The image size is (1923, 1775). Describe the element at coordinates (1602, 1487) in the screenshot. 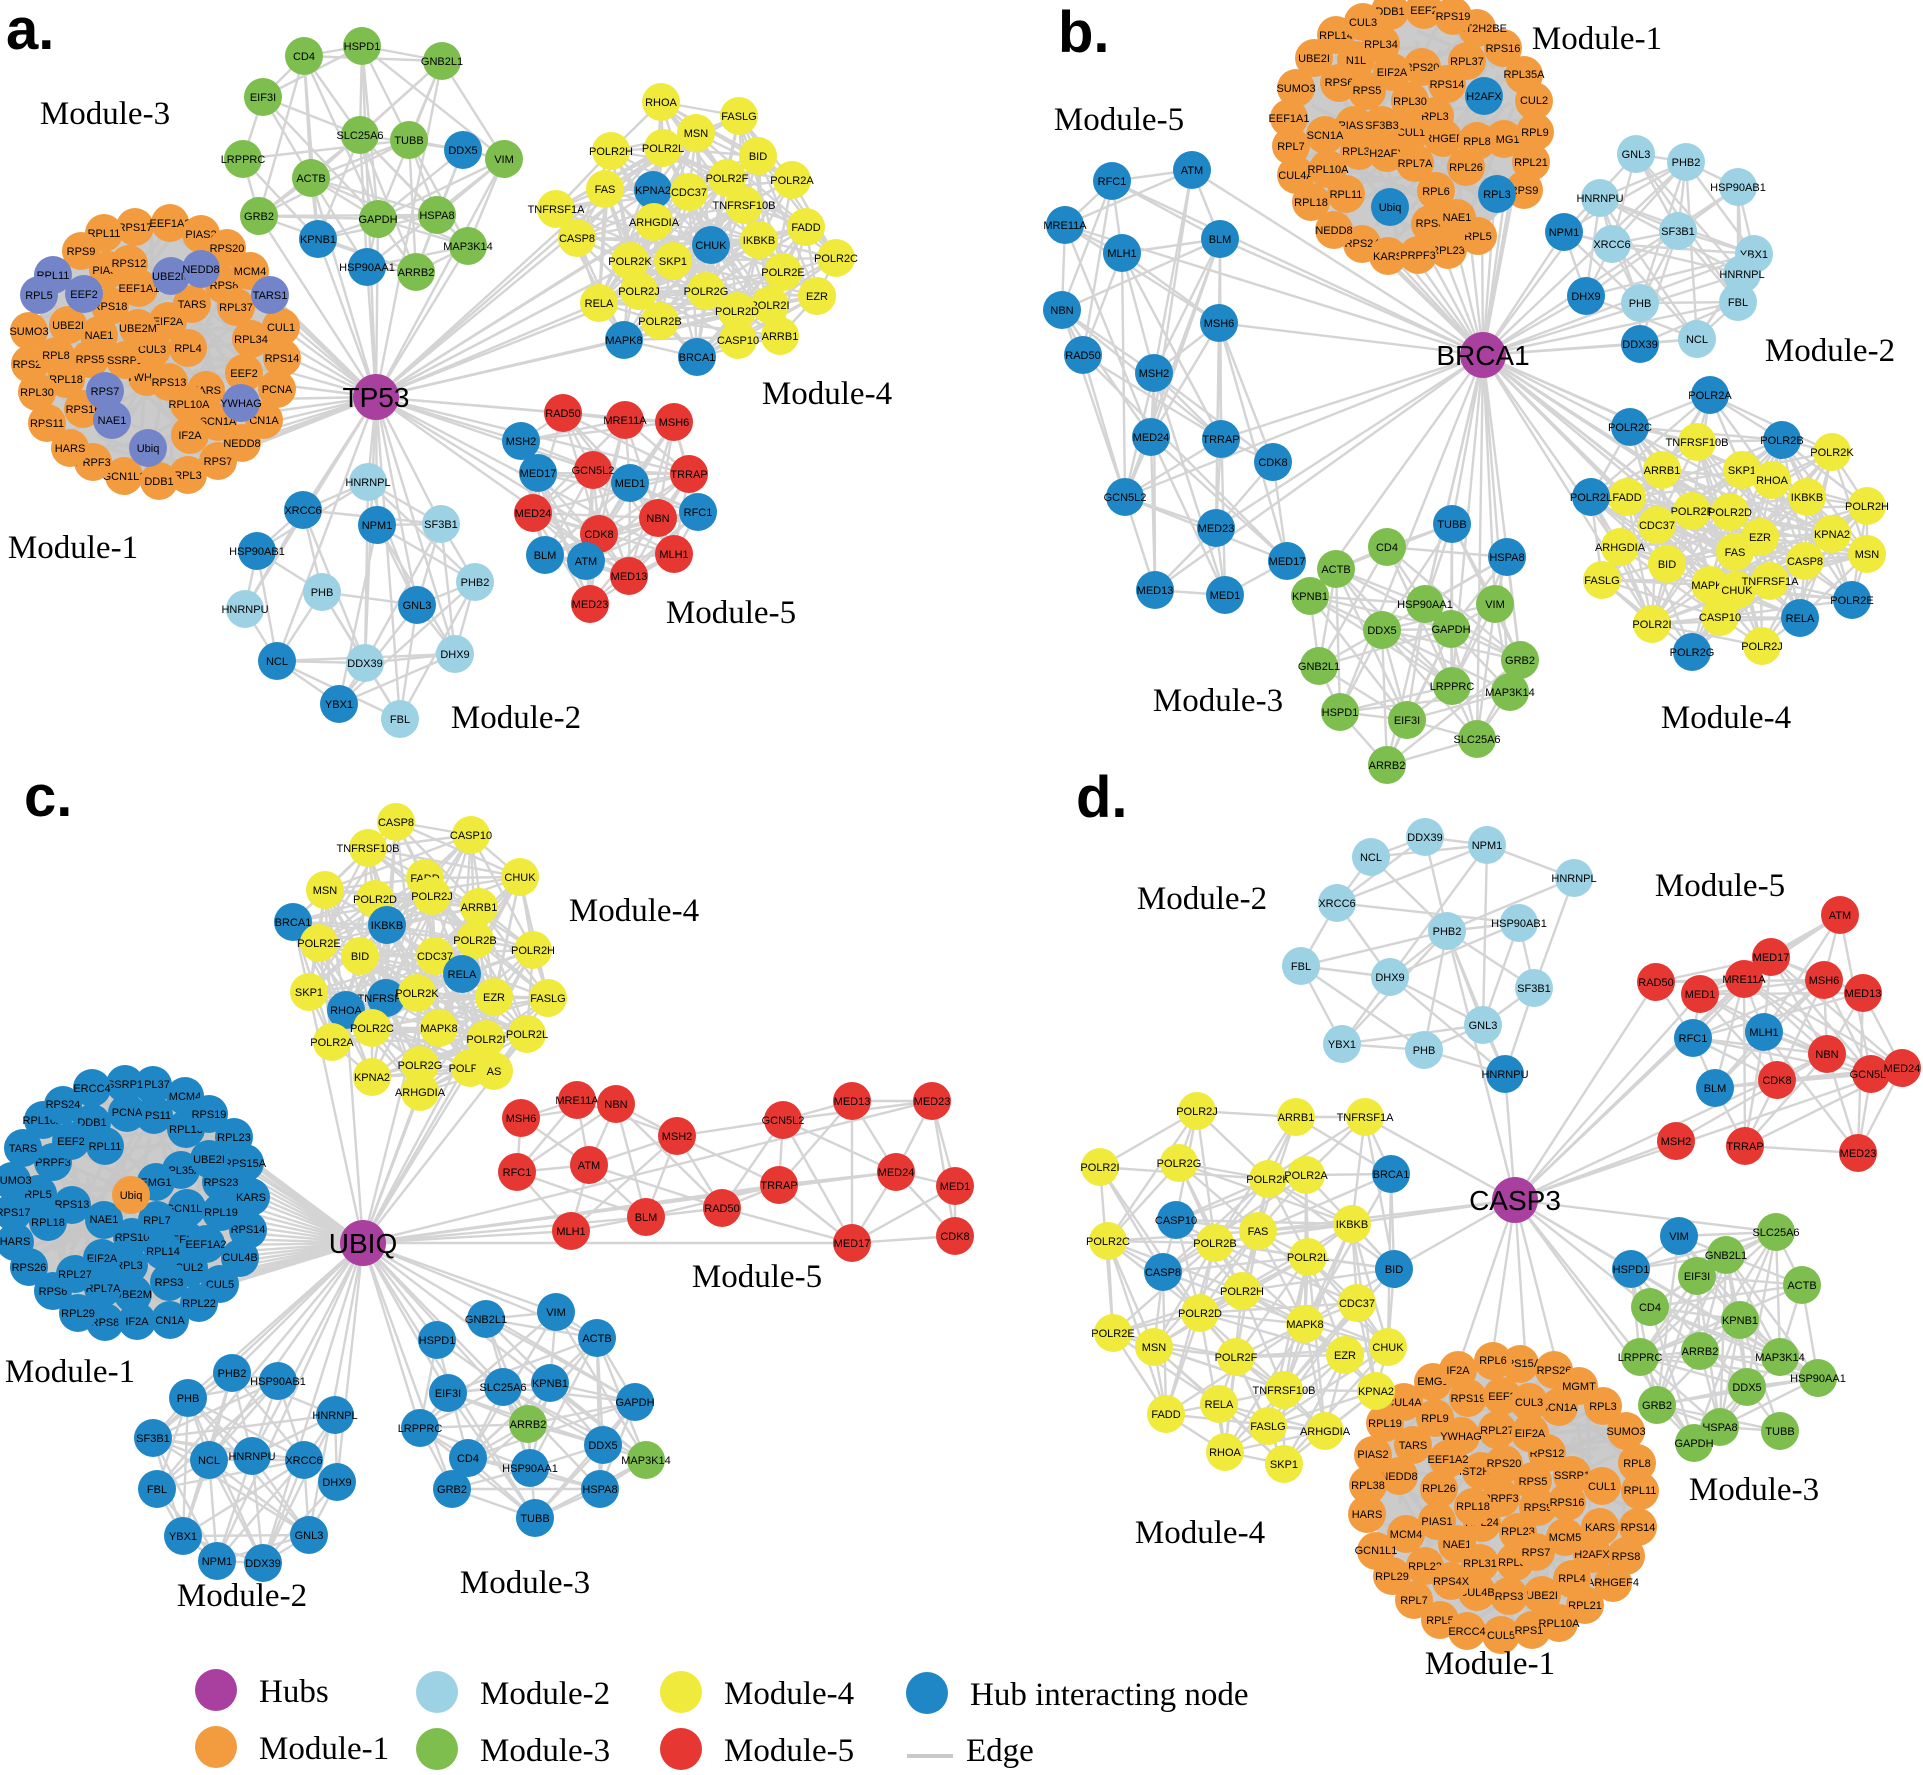

I see `svg-text: CUL1` at that location.